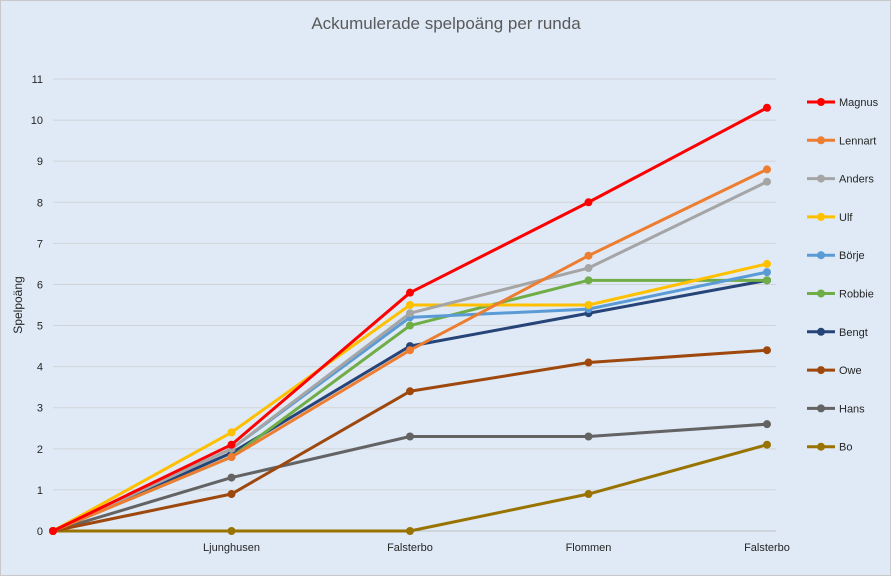 This screenshot has height=576, width=891. Describe the element at coordinates (589, 548) in the screenshot. I see `x-tick-label: Flommen` at that location.